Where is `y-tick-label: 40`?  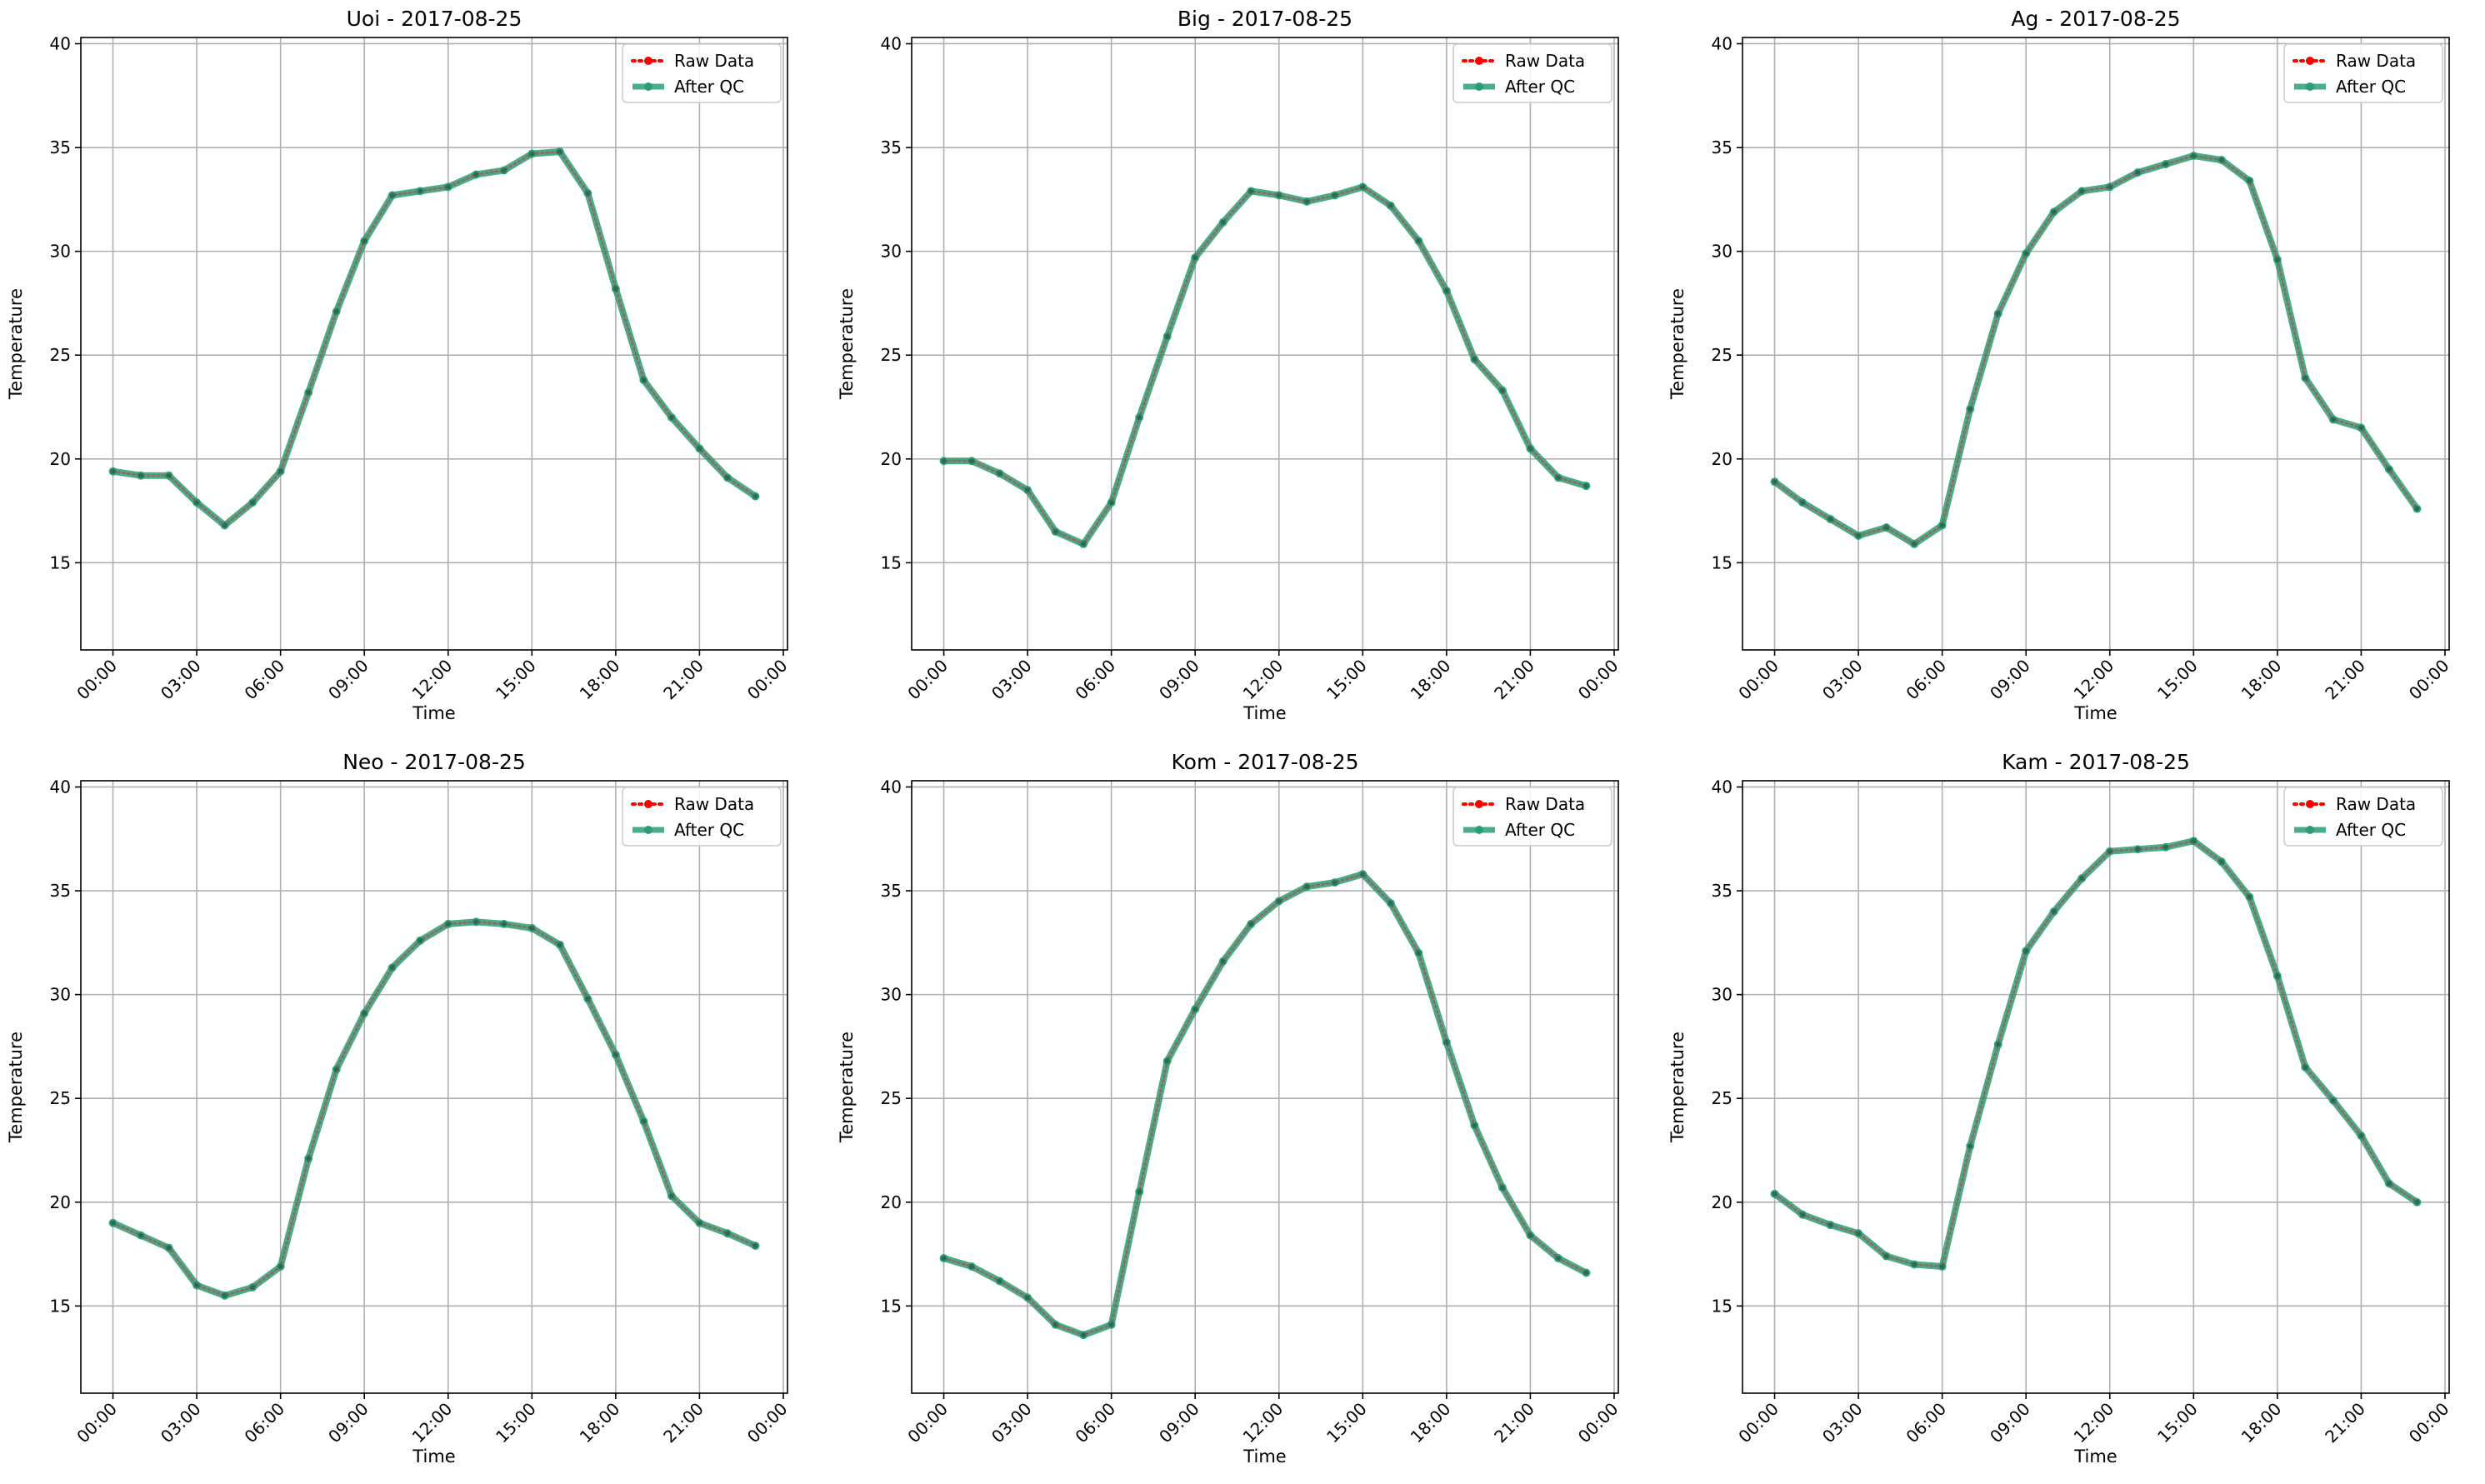
y-tick-label: 40 is located at coordinates (60, 43).